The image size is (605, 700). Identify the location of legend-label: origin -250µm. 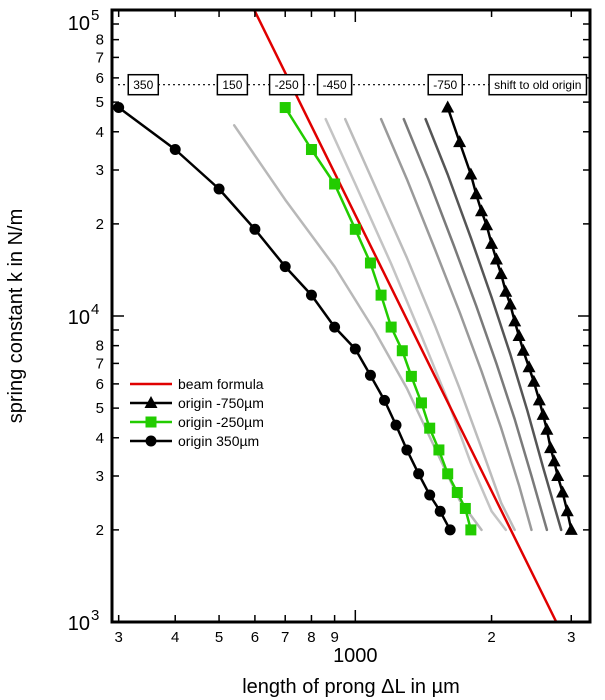
(221, 422).